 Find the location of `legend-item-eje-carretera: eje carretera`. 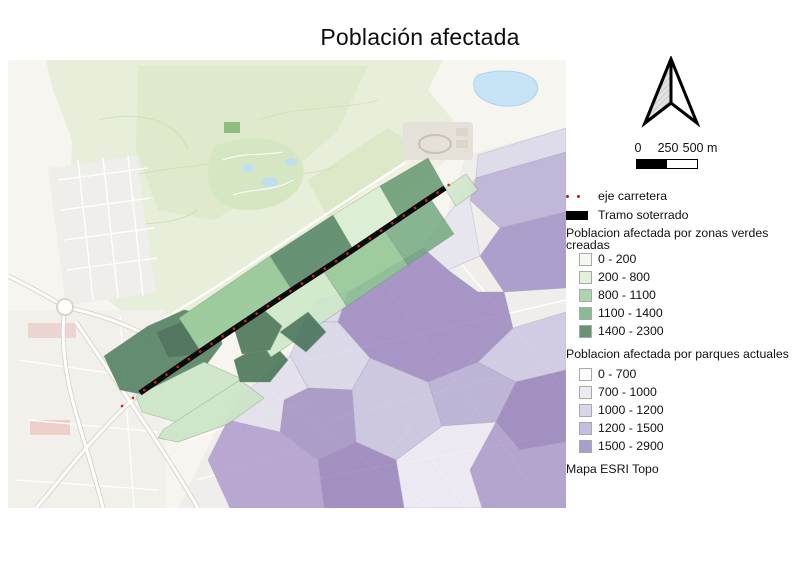

legend-item-eje-carretera: eje carretera is located at coordinates (681, 196).